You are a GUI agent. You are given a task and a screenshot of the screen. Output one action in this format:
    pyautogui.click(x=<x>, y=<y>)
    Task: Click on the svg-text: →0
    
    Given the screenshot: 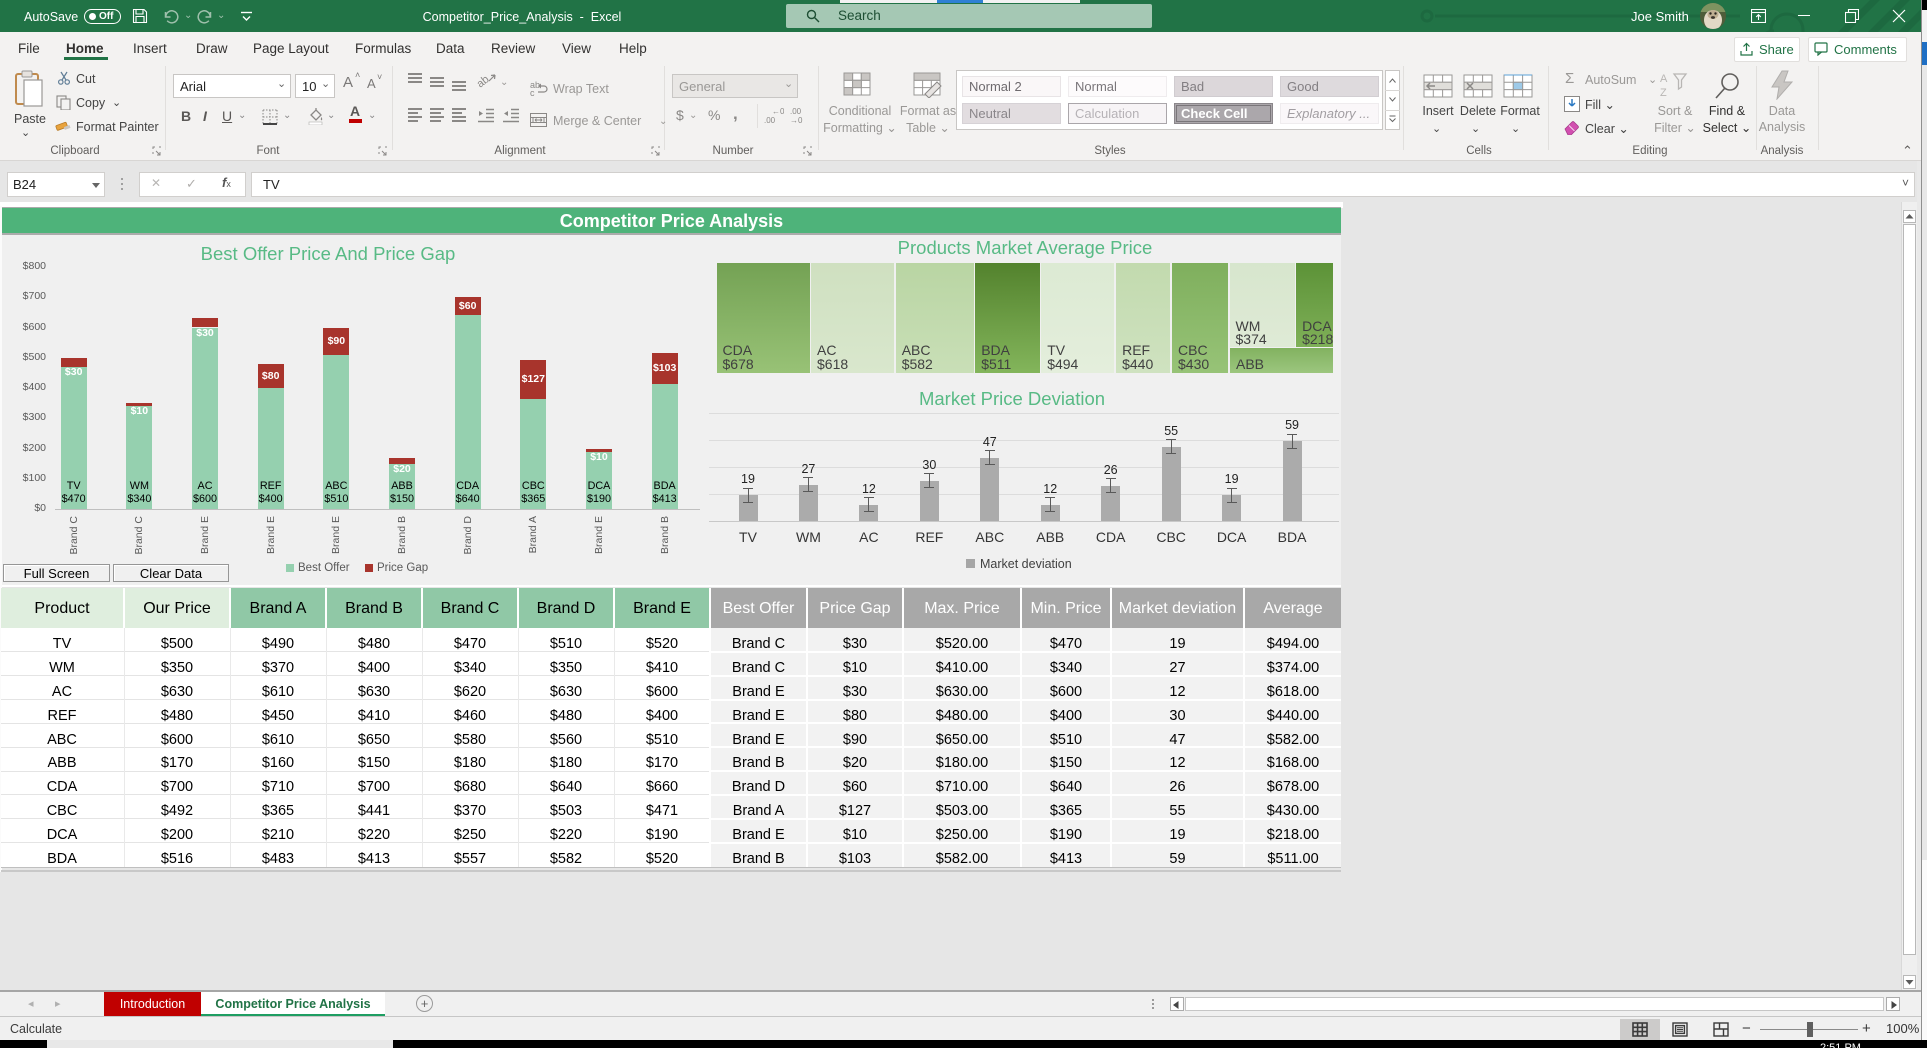 What is the action you would take?
    pyautogui.click(x=796, y=120)
    